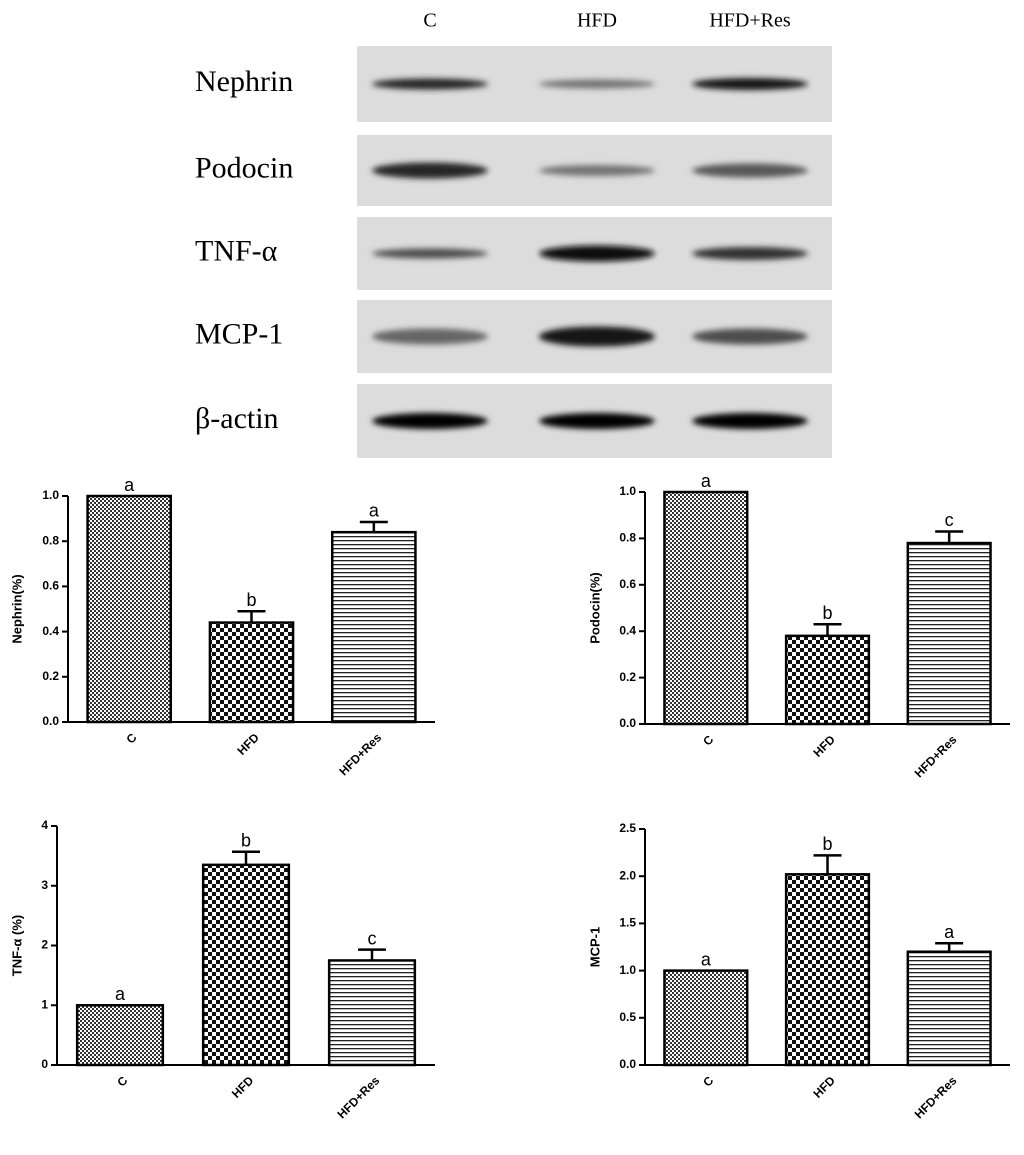 The image size is (1024, 1155). I want to click on y-tick-label: 2, so click(44, 945).